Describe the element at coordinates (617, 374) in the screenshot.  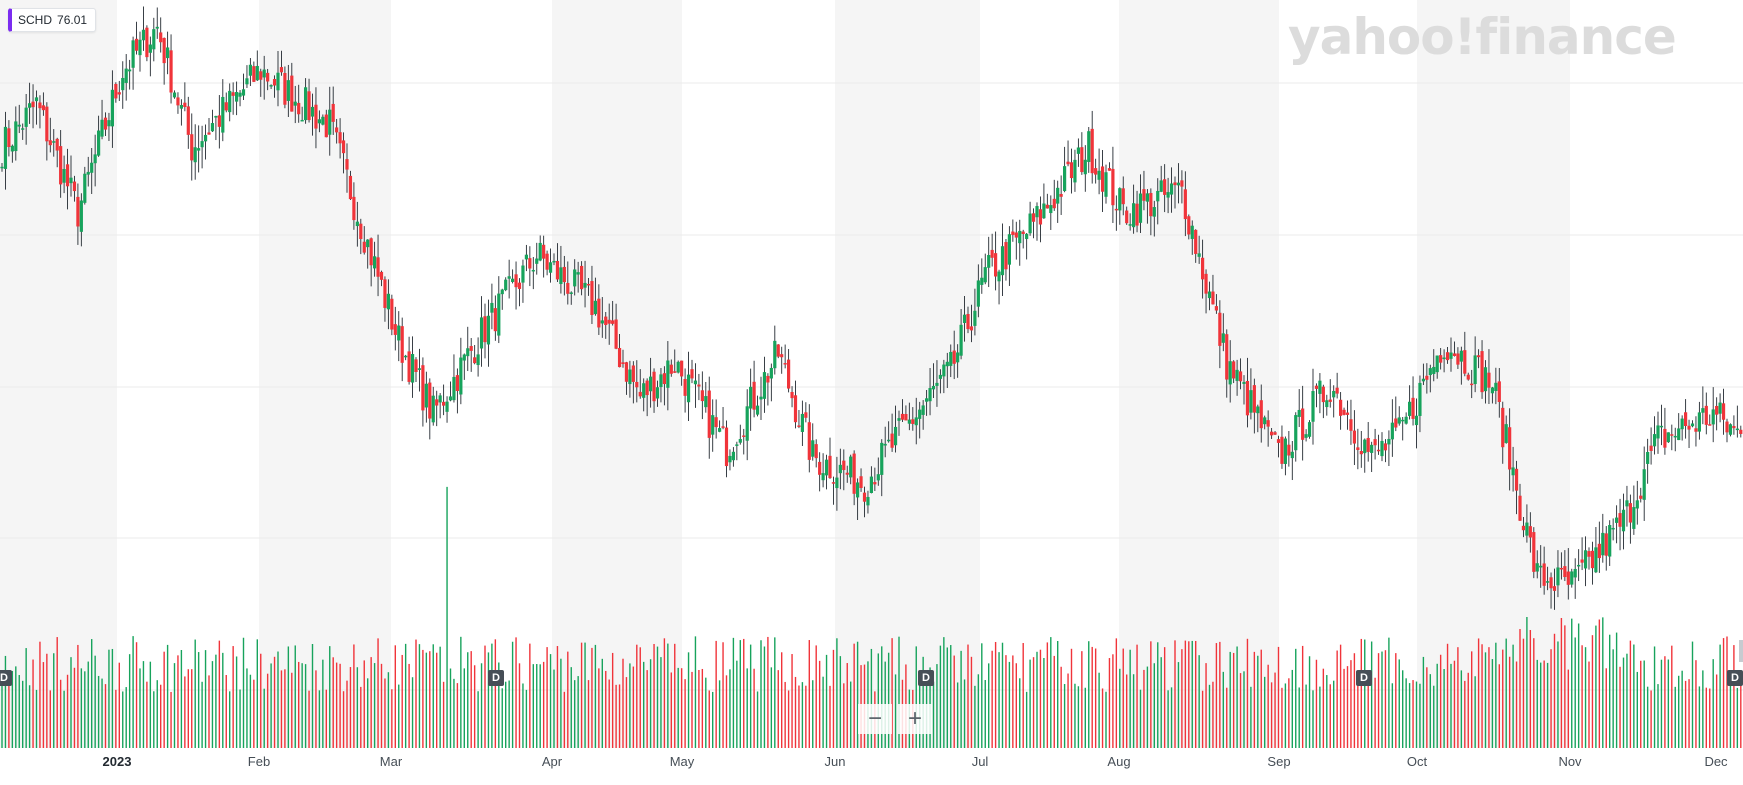
I see `month-band` at that location.